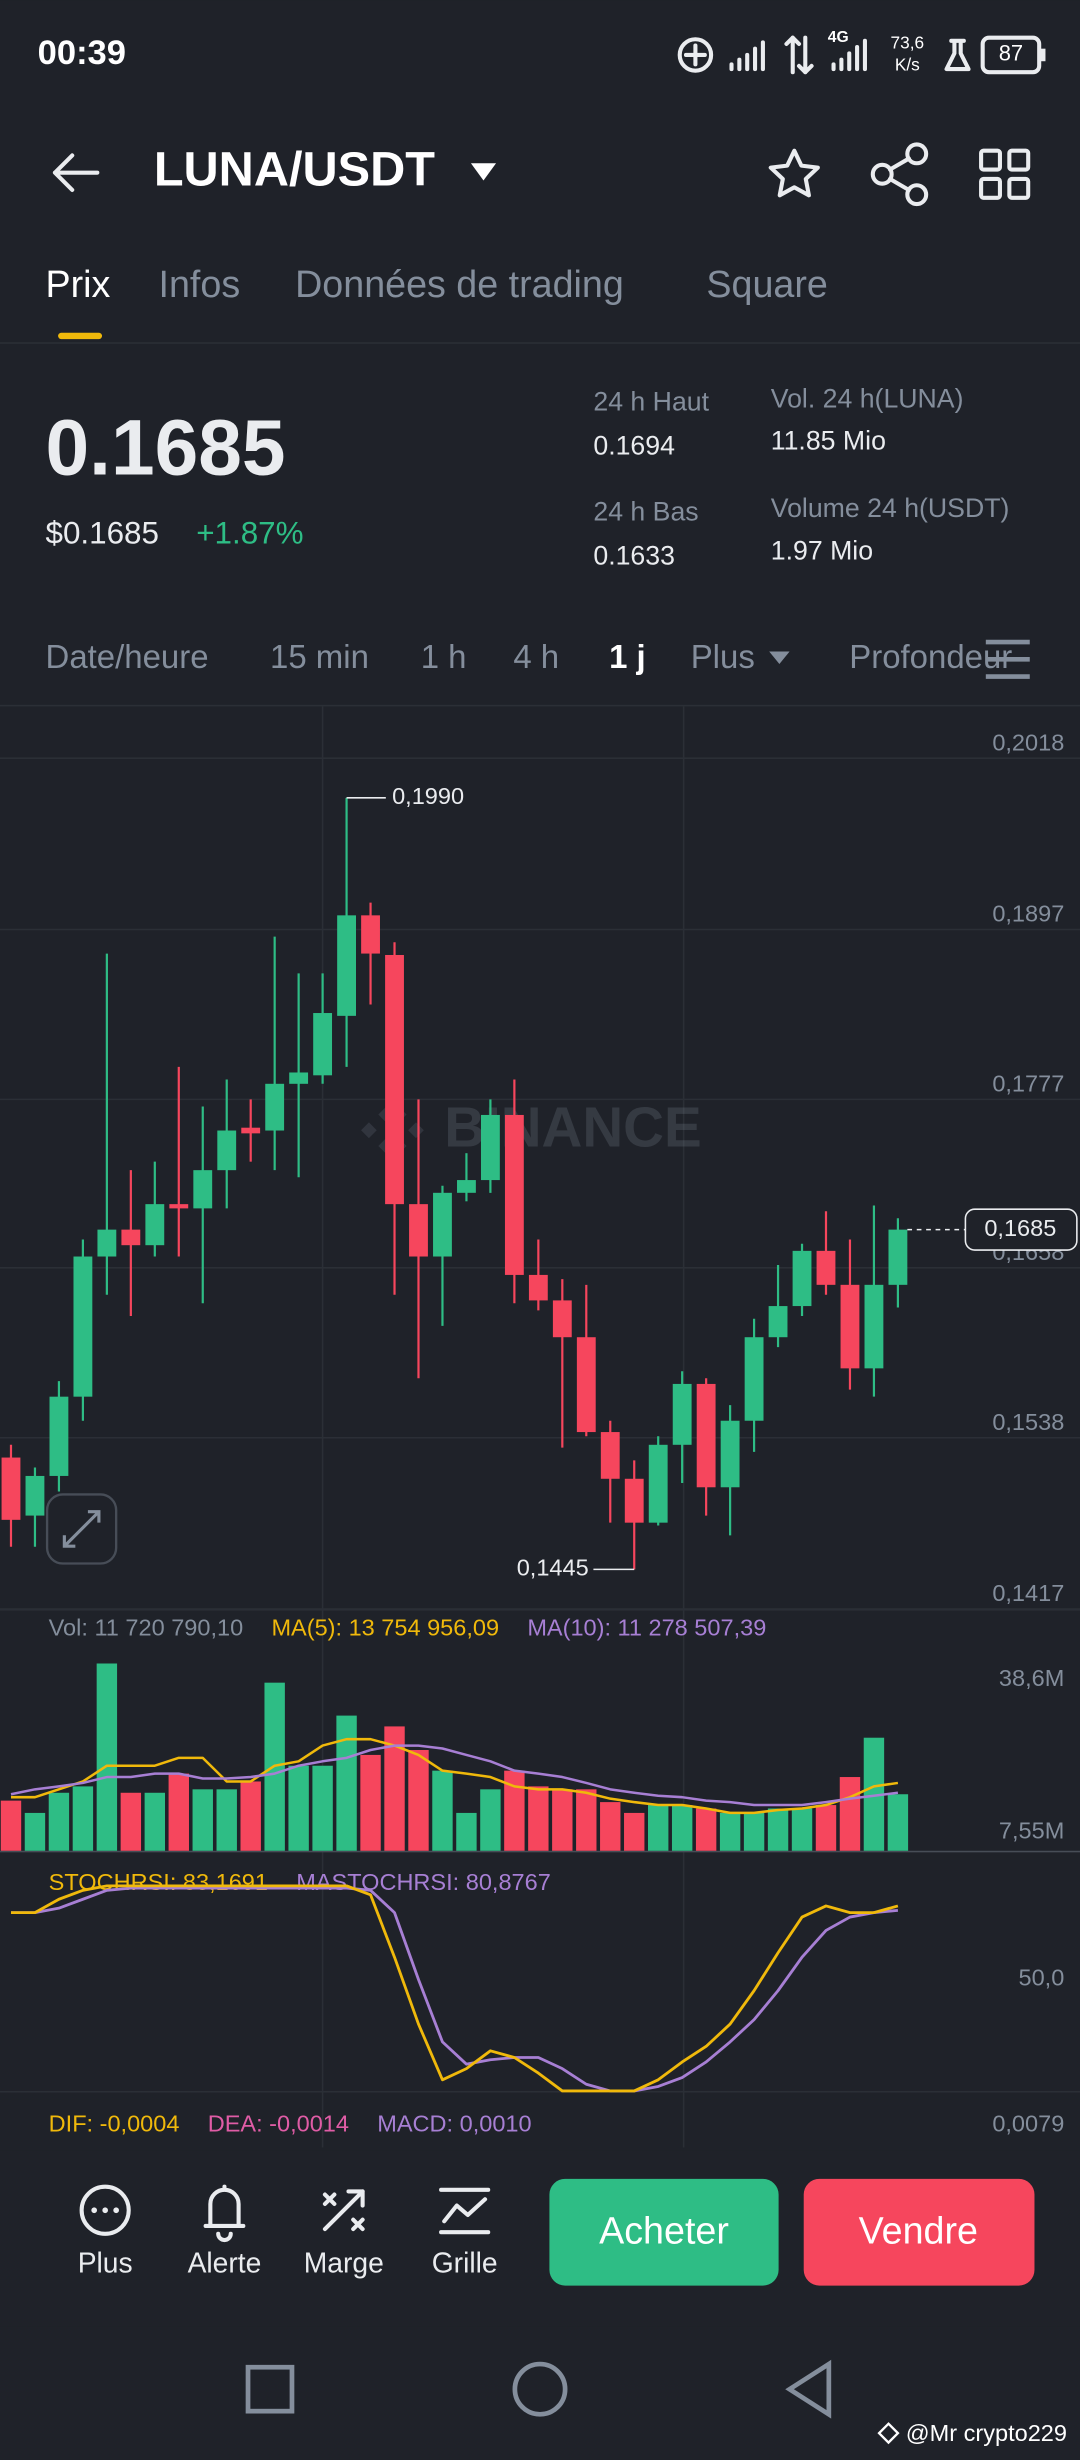 The height and width of the screenshot is (2460, 1080). I want to click on indicator-label: MA(5): 13 754 956,09, so click(385, 1628).